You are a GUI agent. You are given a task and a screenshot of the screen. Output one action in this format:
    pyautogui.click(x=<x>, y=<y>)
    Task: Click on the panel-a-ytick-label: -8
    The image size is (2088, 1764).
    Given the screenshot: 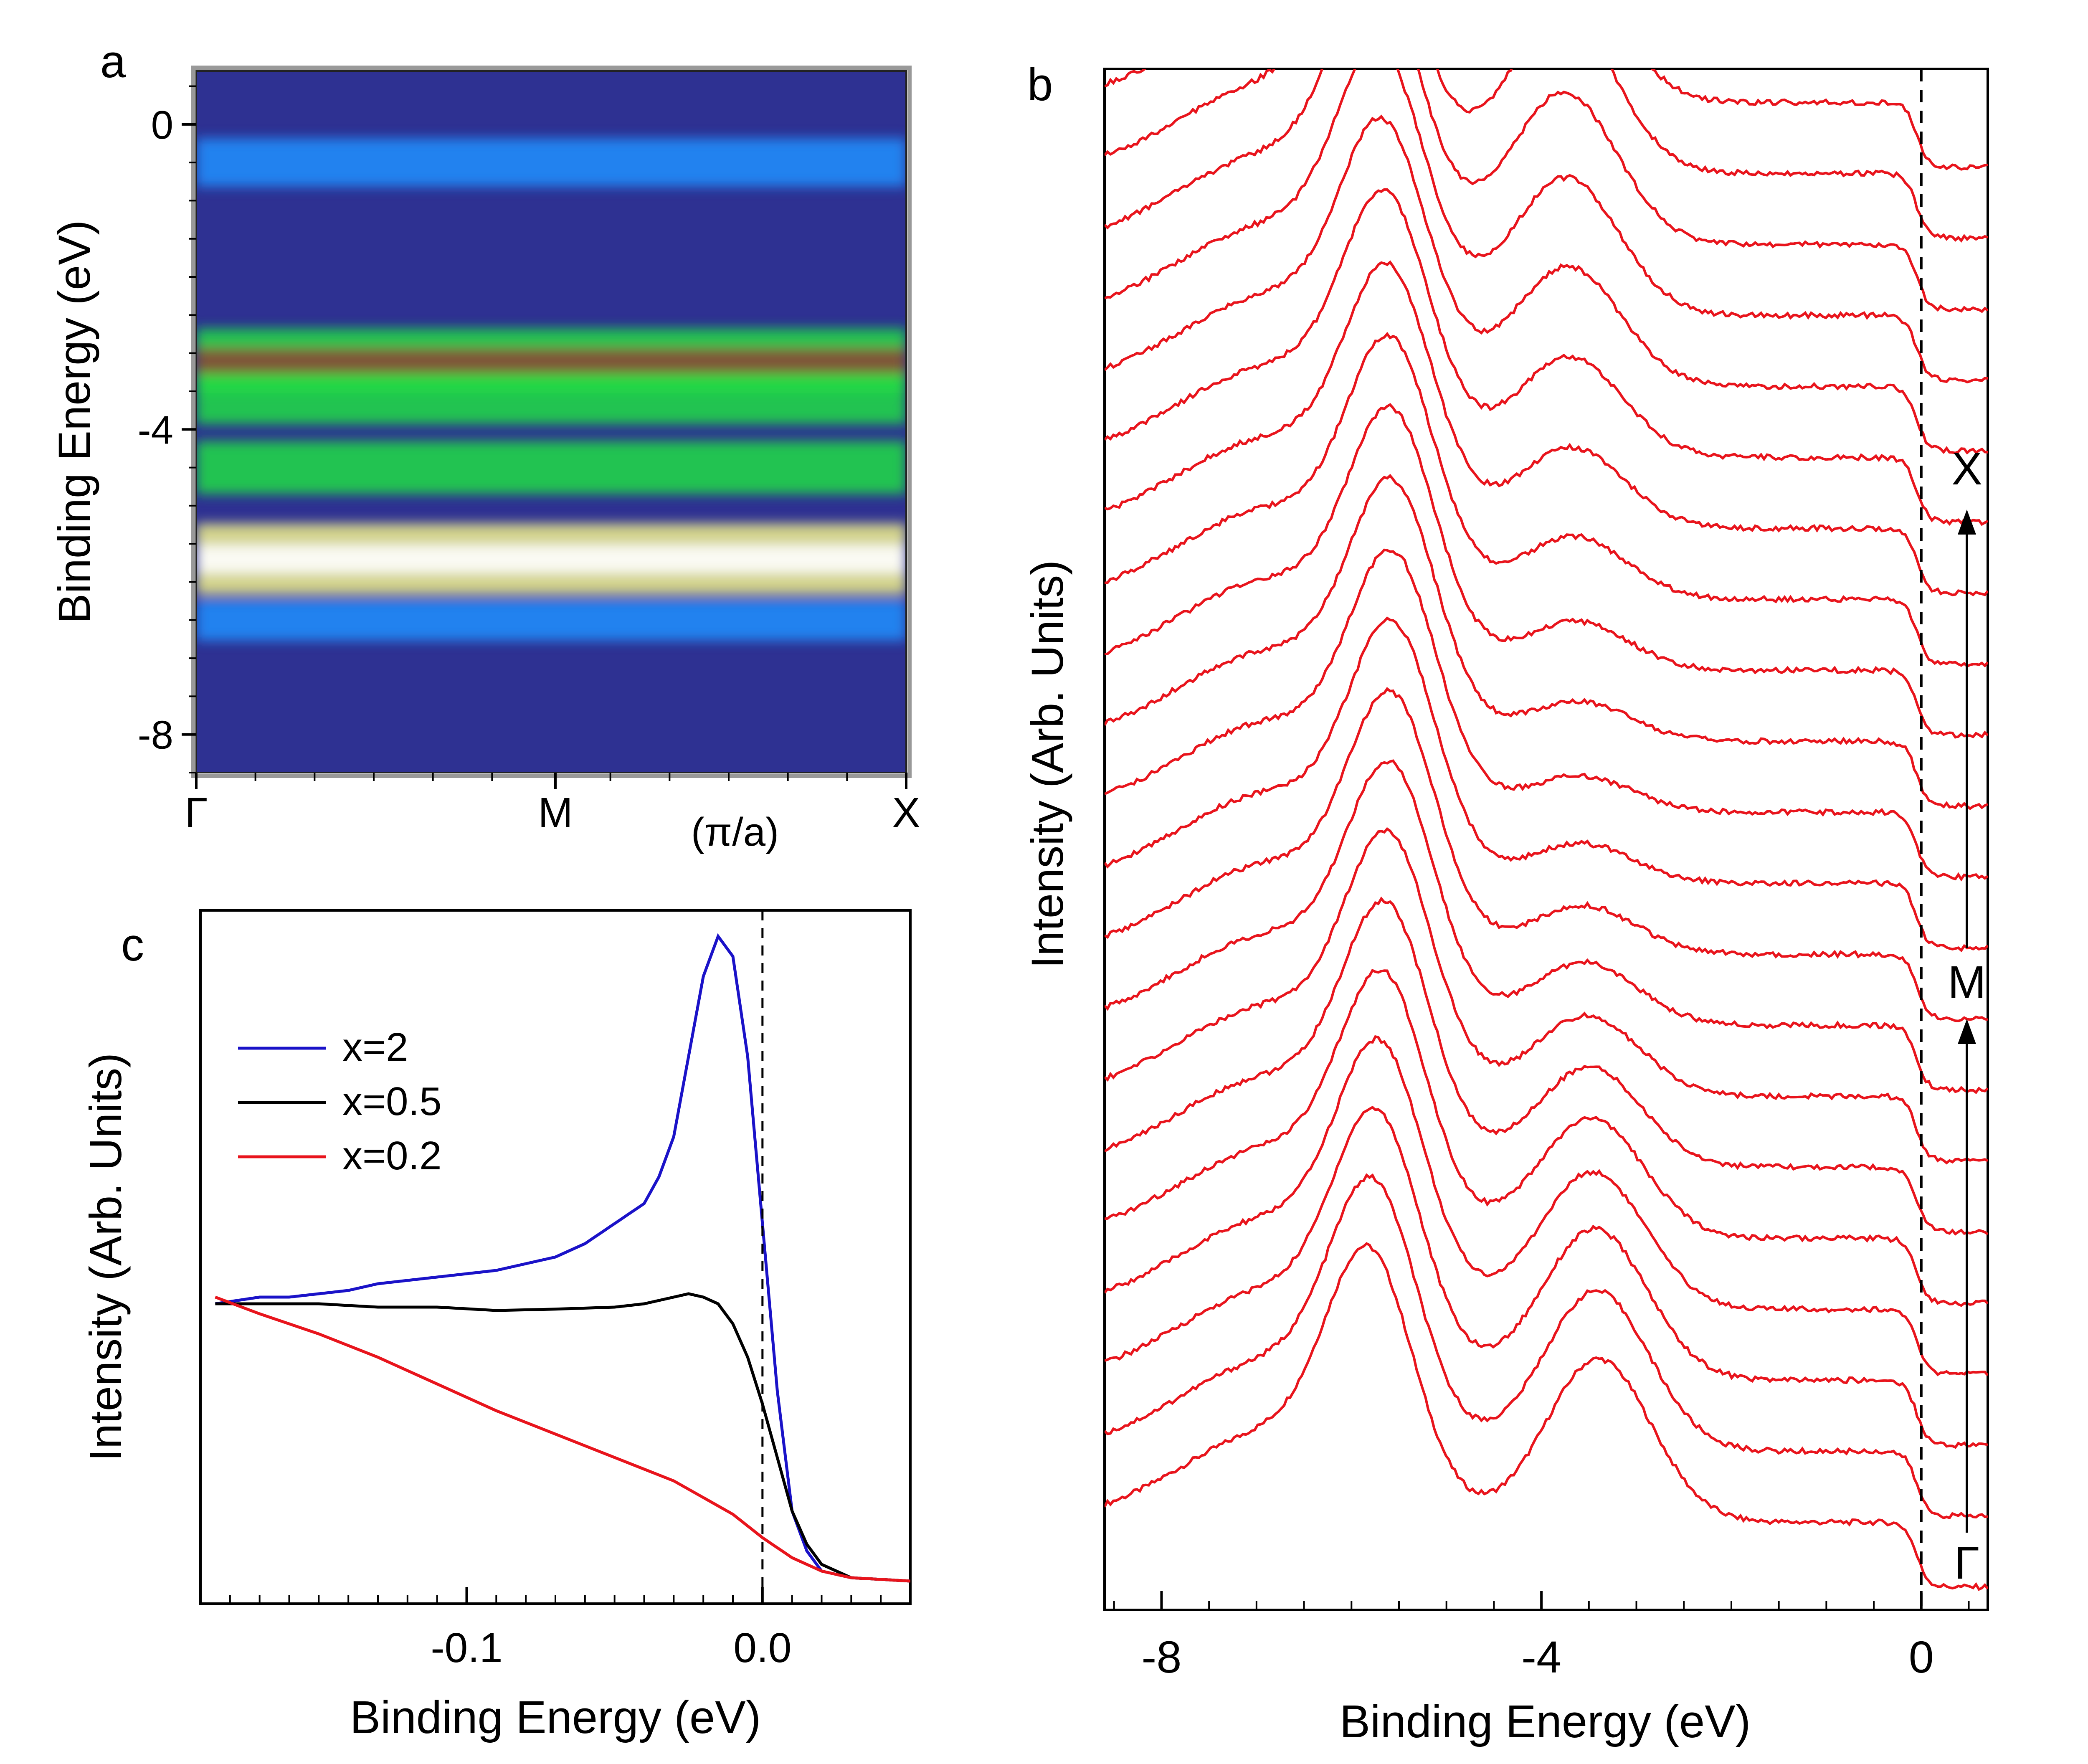 What is the action you would take?
    pyautogui.click(x=156, y=735)
    